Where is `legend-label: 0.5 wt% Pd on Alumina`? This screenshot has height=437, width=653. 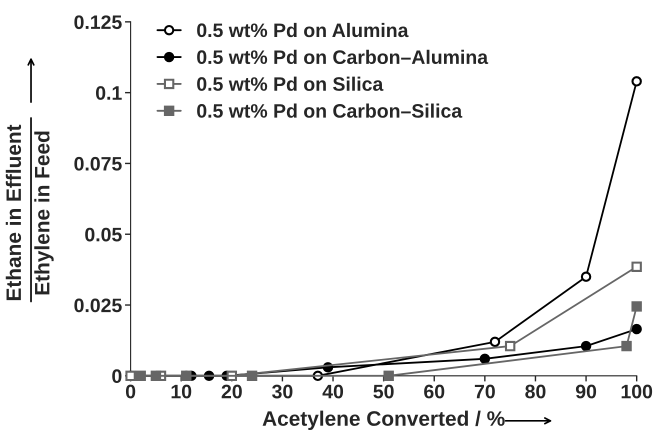 legend-label: 0.5 wt% Pd on Alumina is located at coordinates (303, 30).